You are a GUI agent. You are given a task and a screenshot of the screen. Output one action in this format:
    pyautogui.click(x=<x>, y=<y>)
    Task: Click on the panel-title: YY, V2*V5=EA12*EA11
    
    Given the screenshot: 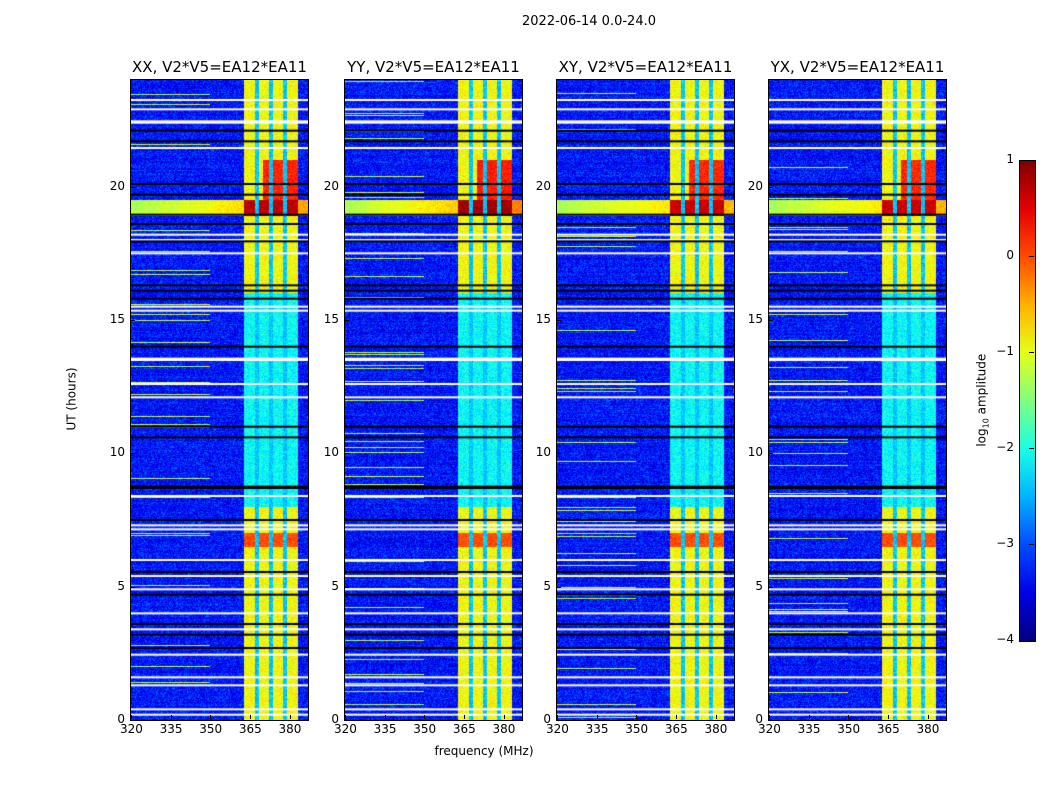 What is the action you would take?
    pyautogui.click(x=433, y=67)
    